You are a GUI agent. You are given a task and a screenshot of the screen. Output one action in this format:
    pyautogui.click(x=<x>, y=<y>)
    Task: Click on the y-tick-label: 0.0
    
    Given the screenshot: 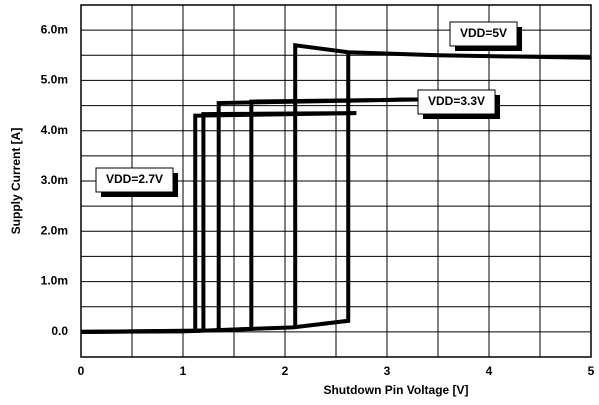 What is the action you would take?
    pyautogui.click(x=59, y=331)
    